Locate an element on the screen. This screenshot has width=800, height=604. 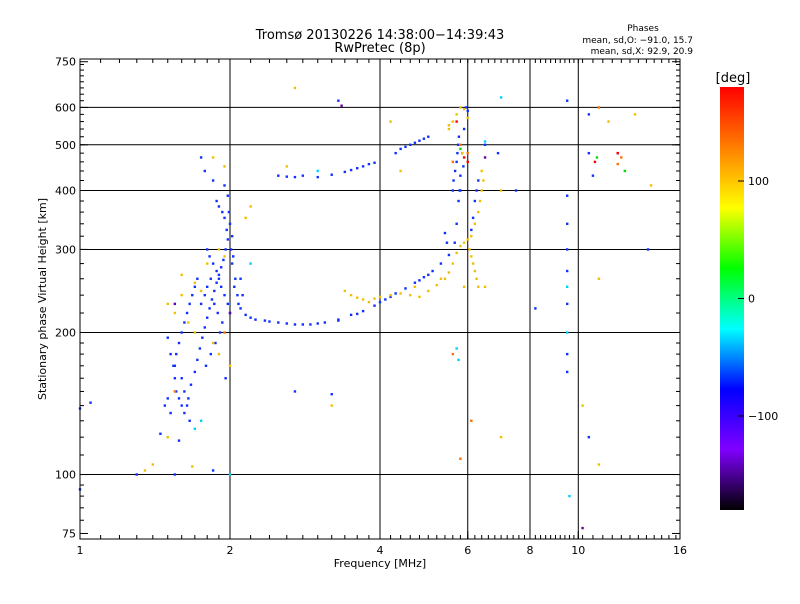
x-tick-label: 10 is located at coordinates (578, 550).